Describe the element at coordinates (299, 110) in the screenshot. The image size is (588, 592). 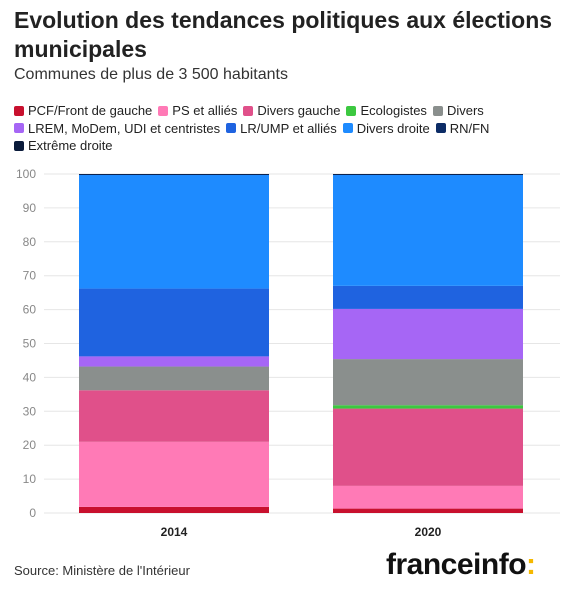
I see `legend-label: Divers gauche` at that location.